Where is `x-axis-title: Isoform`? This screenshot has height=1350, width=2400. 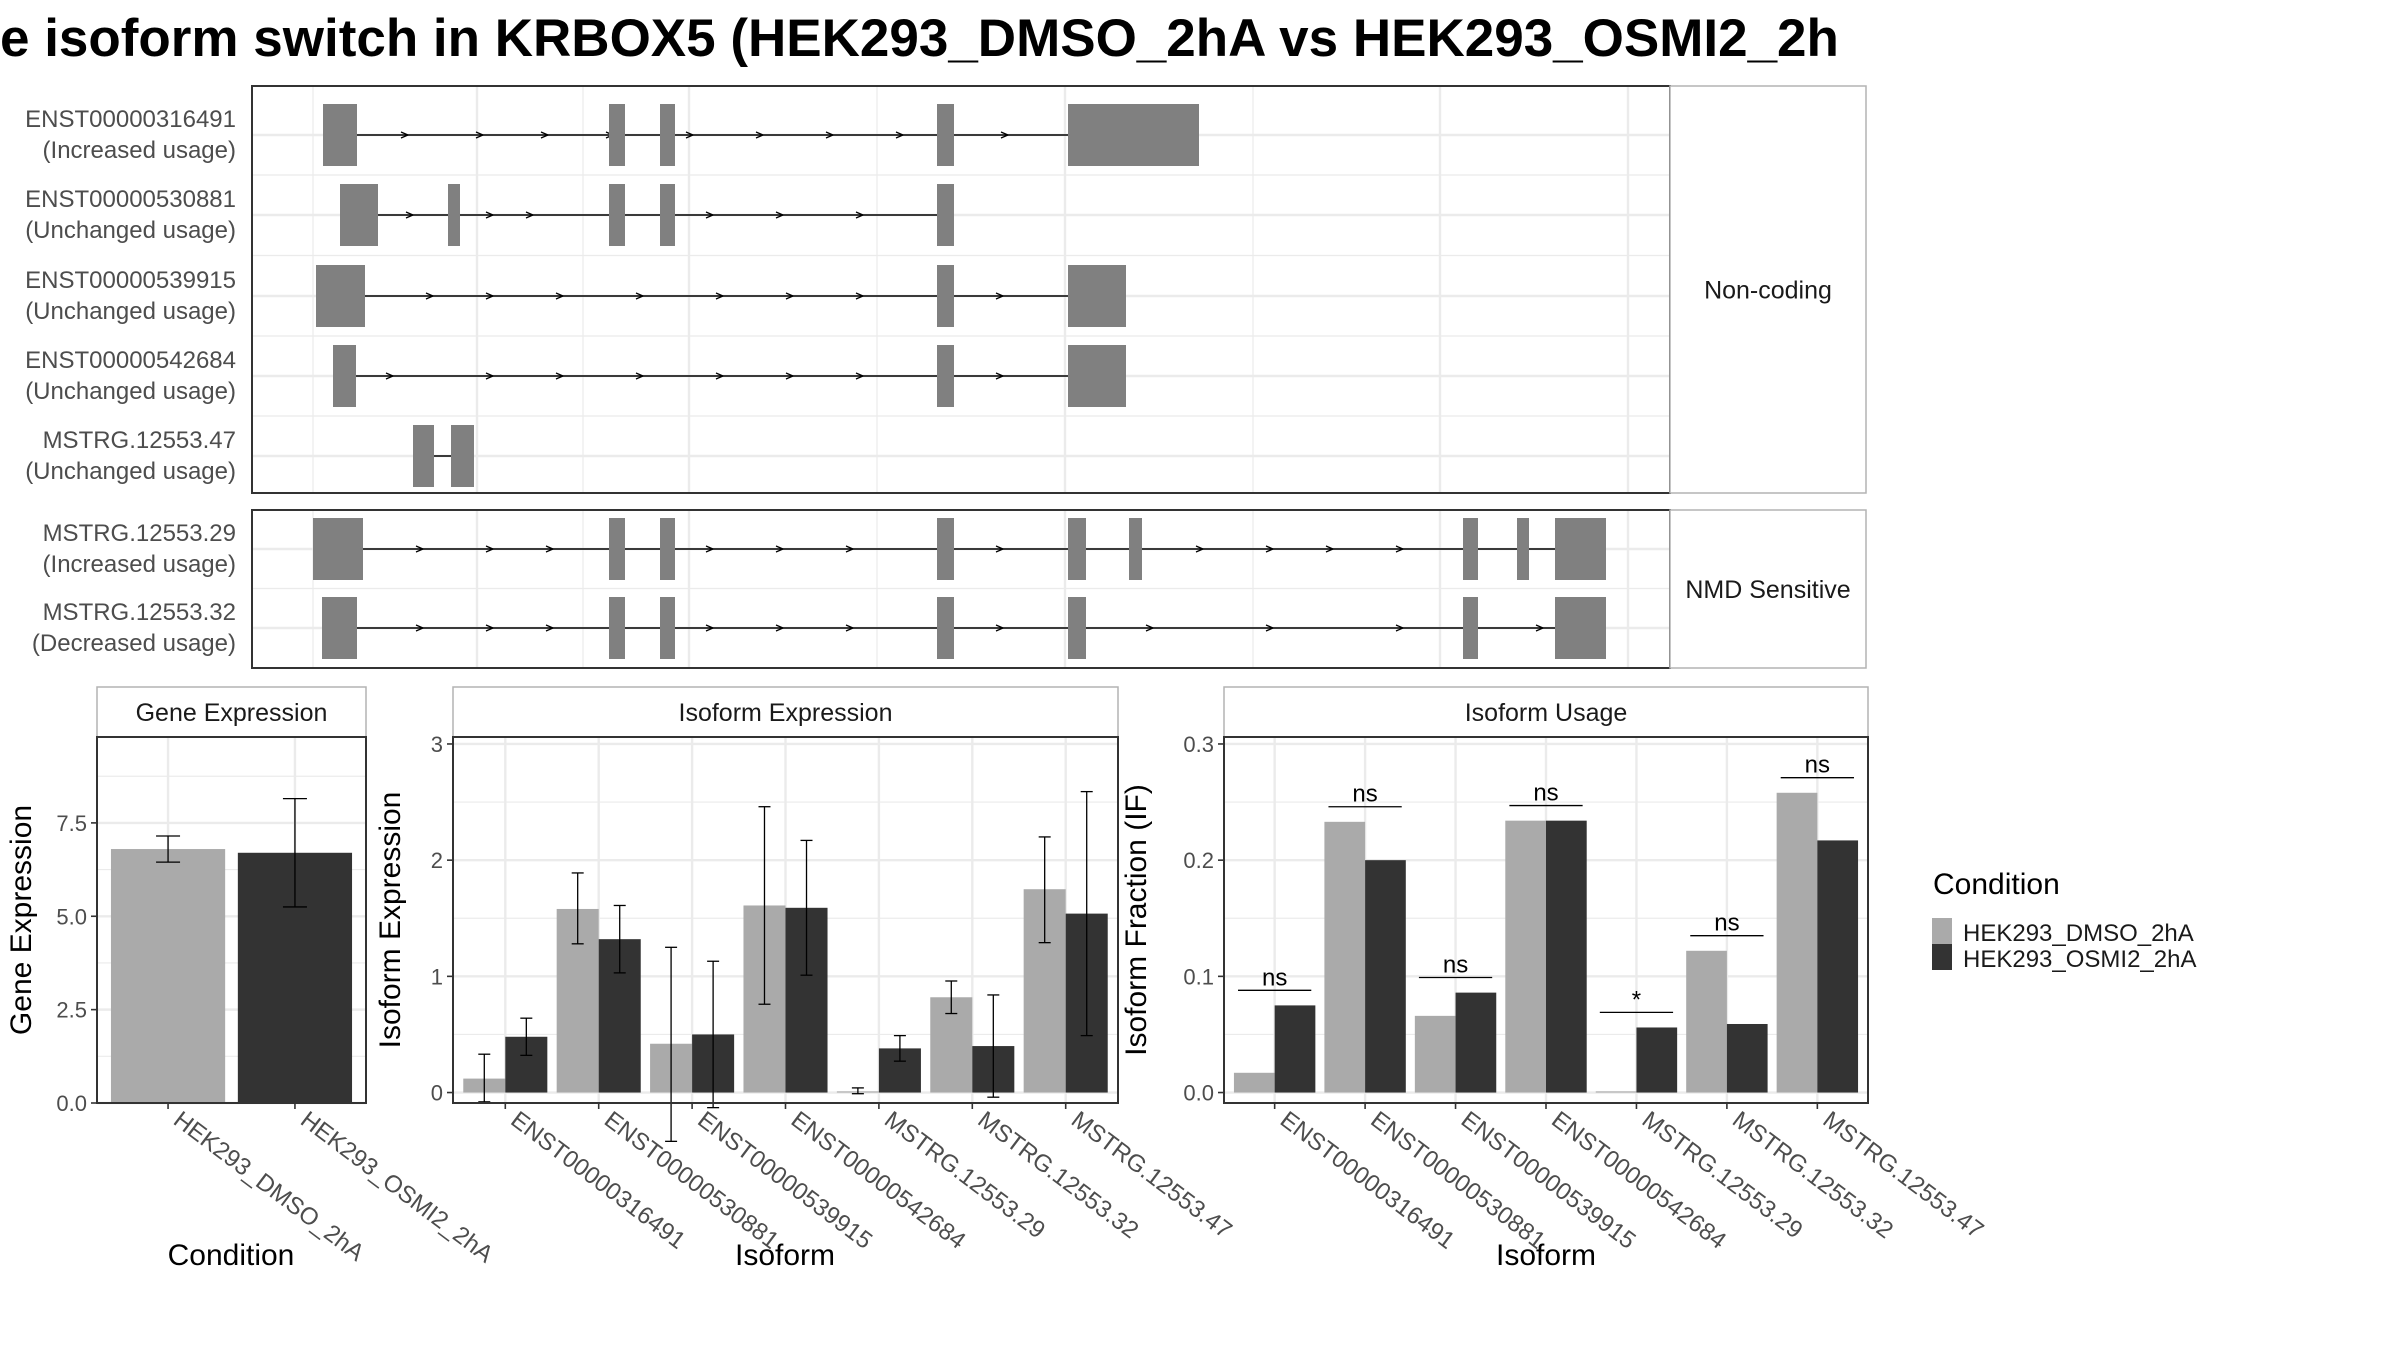 x-axis-title: Isoform is located at coordinates (1546, 1255).